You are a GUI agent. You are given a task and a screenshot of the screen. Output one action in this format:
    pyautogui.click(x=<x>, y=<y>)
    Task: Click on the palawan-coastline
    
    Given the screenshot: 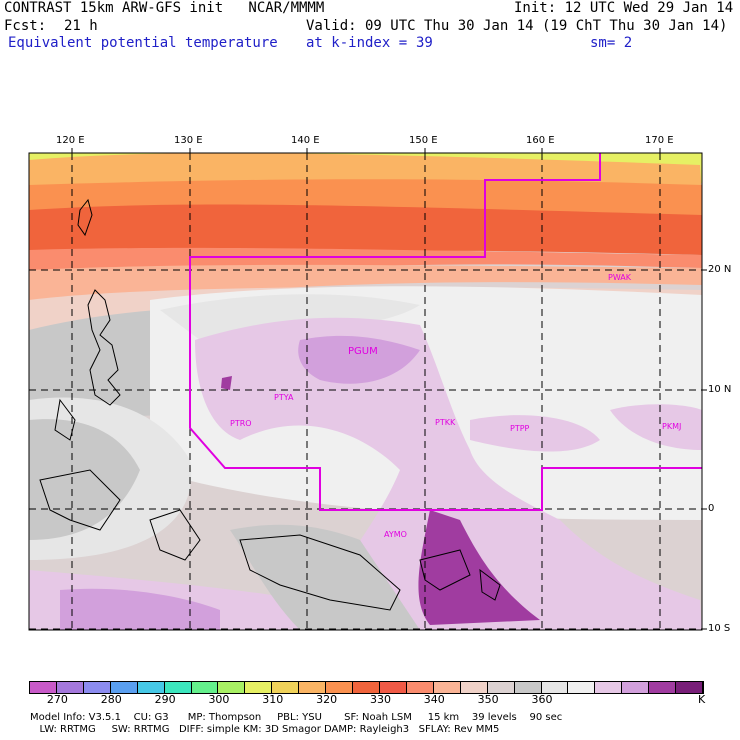 What is the action you would take?
    pyautogui.click(x=65, y=419)
    